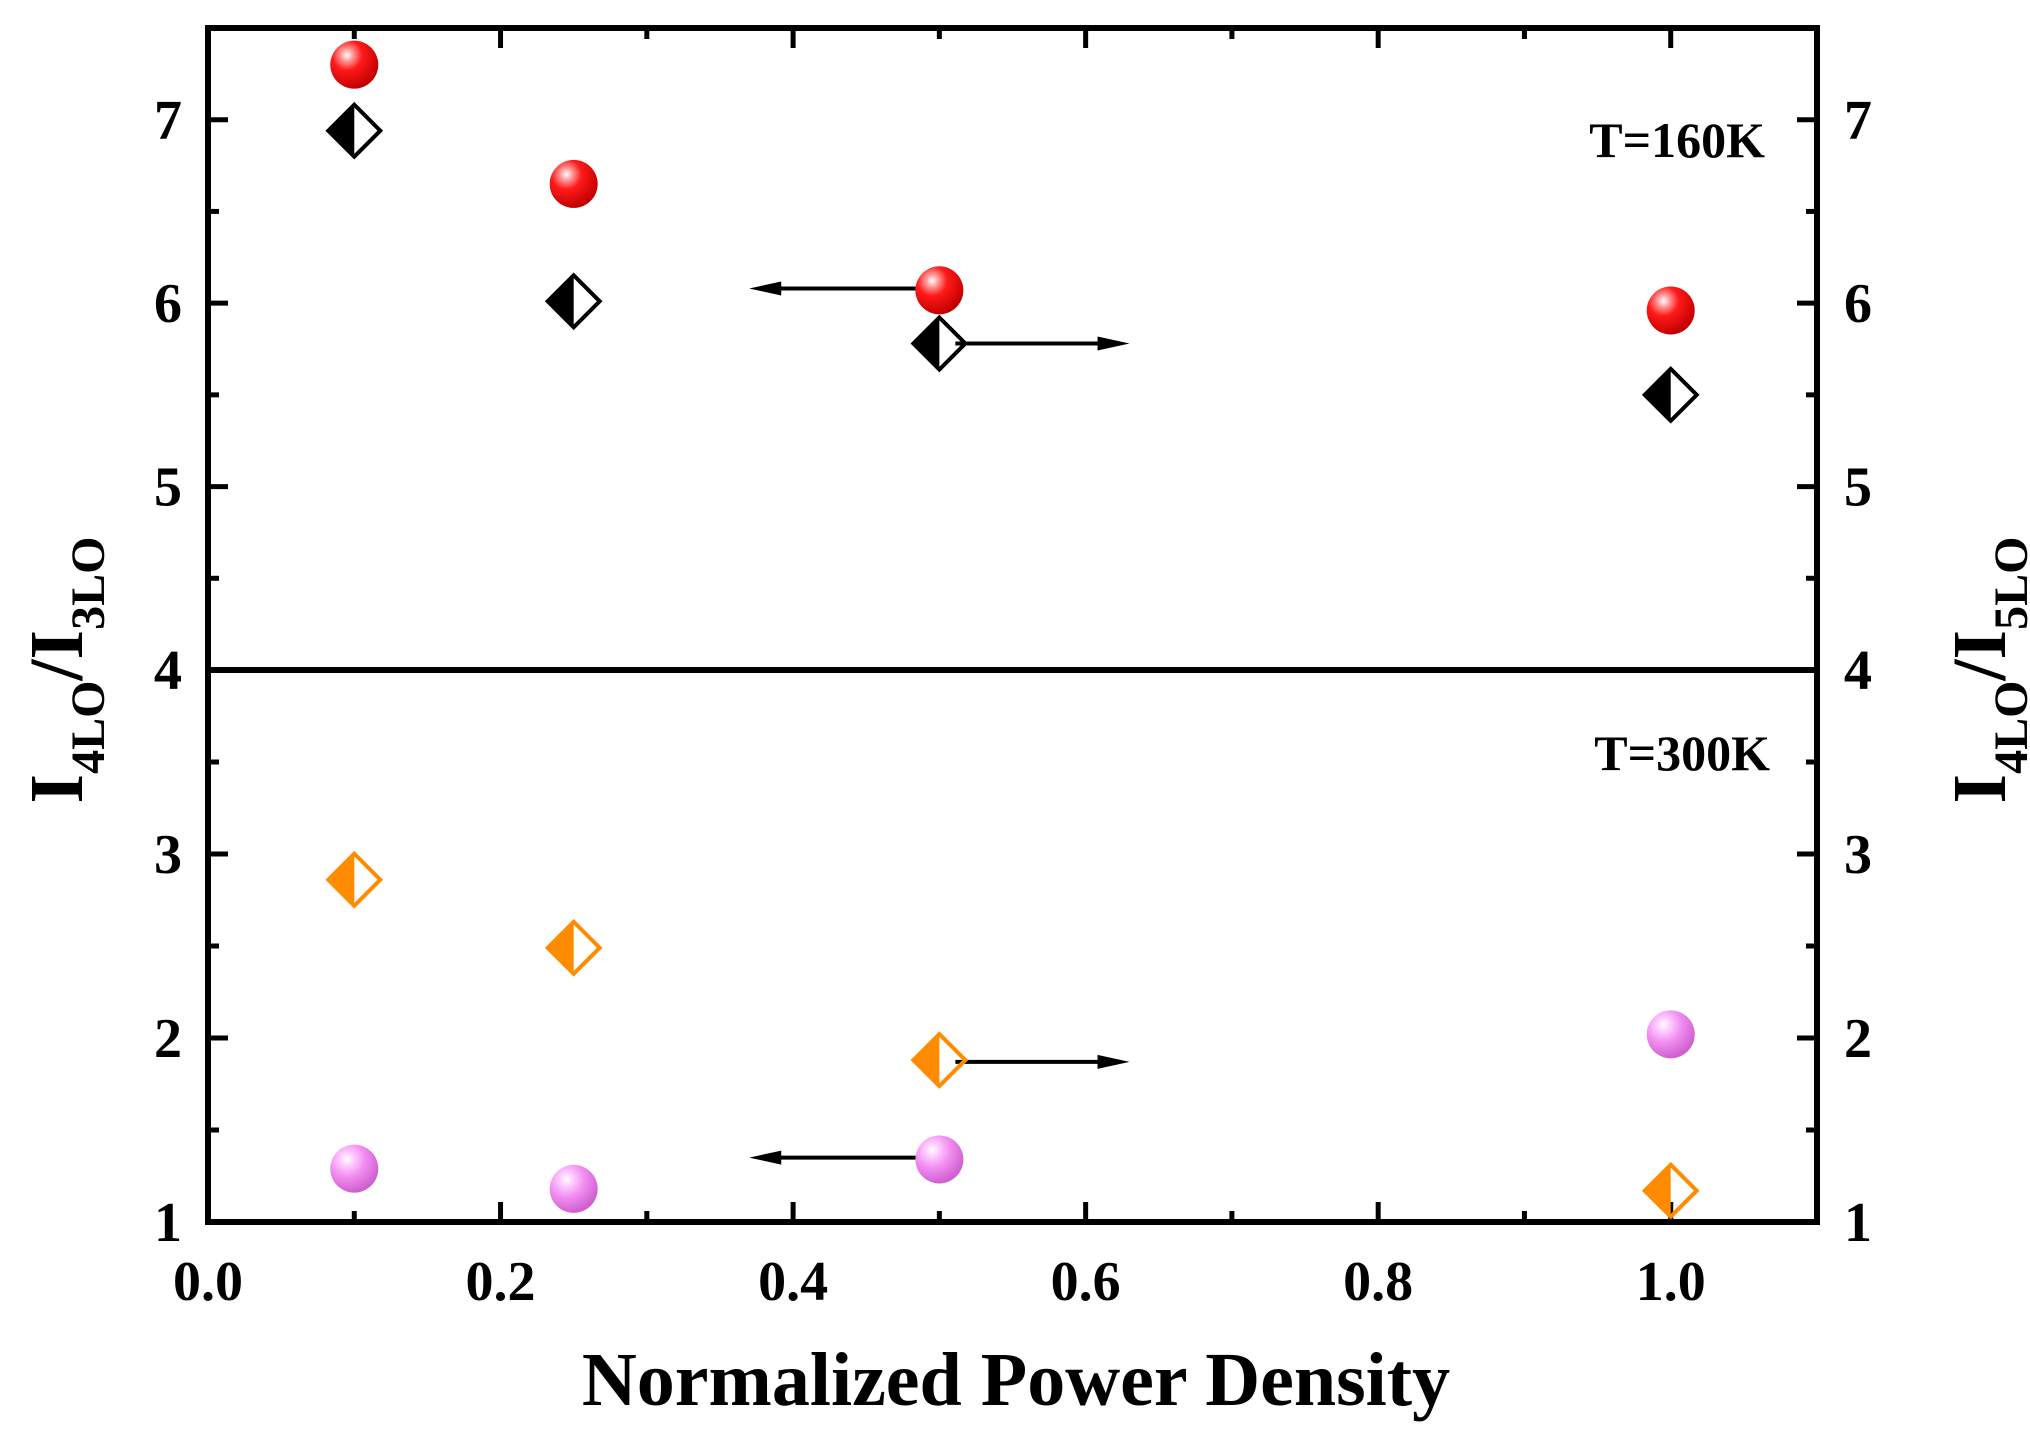 The image size is (2030, 1436). I want to click on y-axis-title-right: I4LO/I5LO, so click(1984, 670).